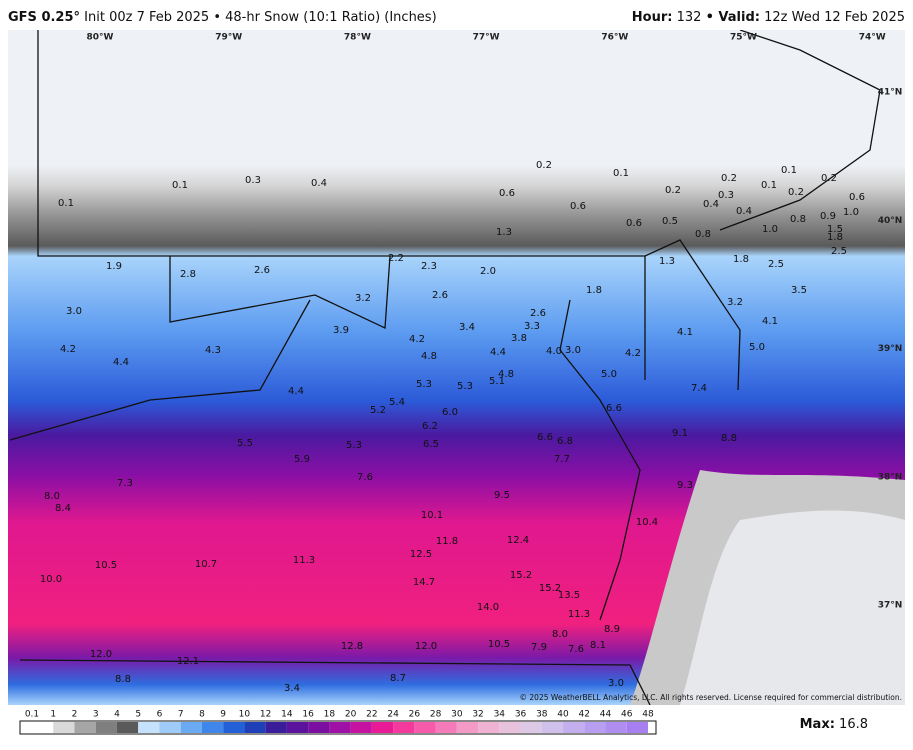 The height and width of the screenshot is (750, 913). Describe the element at coordinates (477, 715) in the screenshot. I see `legend-tick: 32` at that location.